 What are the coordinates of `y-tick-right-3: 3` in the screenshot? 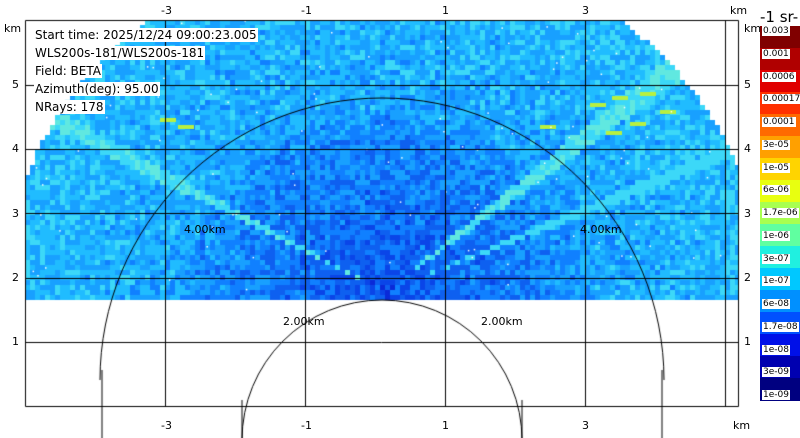 It's located at (747, 213).